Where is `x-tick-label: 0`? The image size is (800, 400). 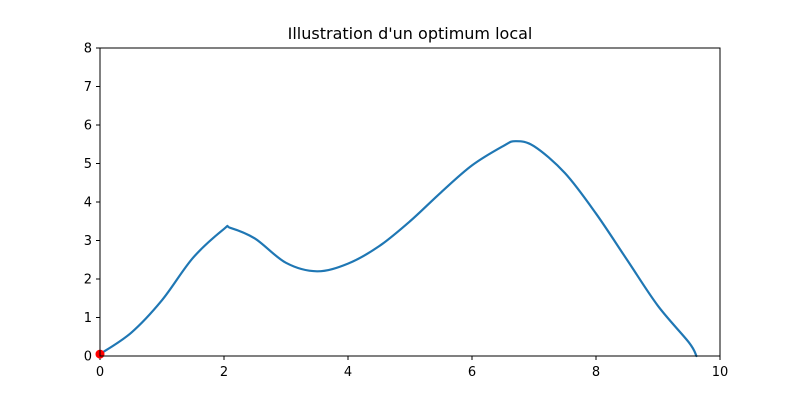
x-tick-label: 0 is located at coordinates (100, 372).